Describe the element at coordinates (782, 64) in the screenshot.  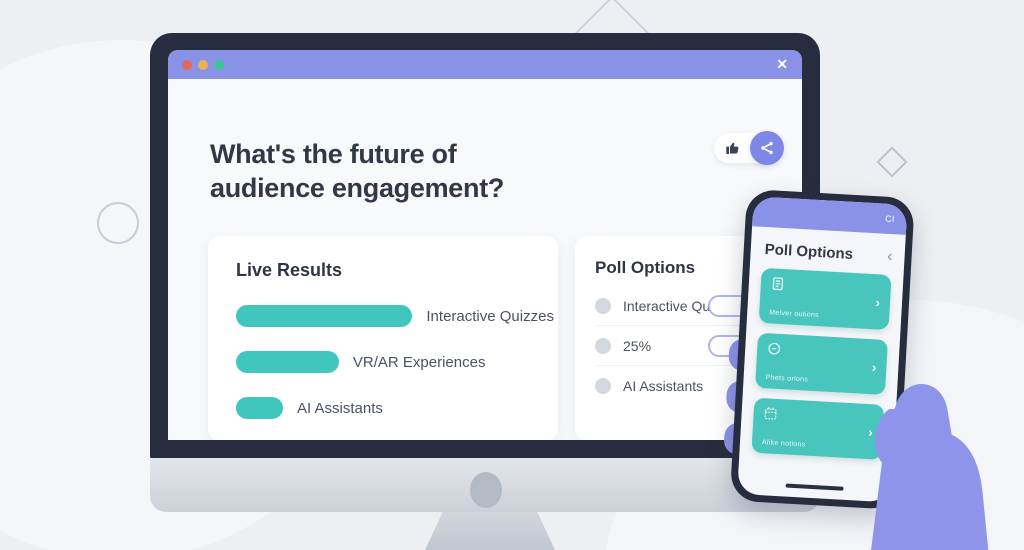
I see `close-icon: ✕` at that location.